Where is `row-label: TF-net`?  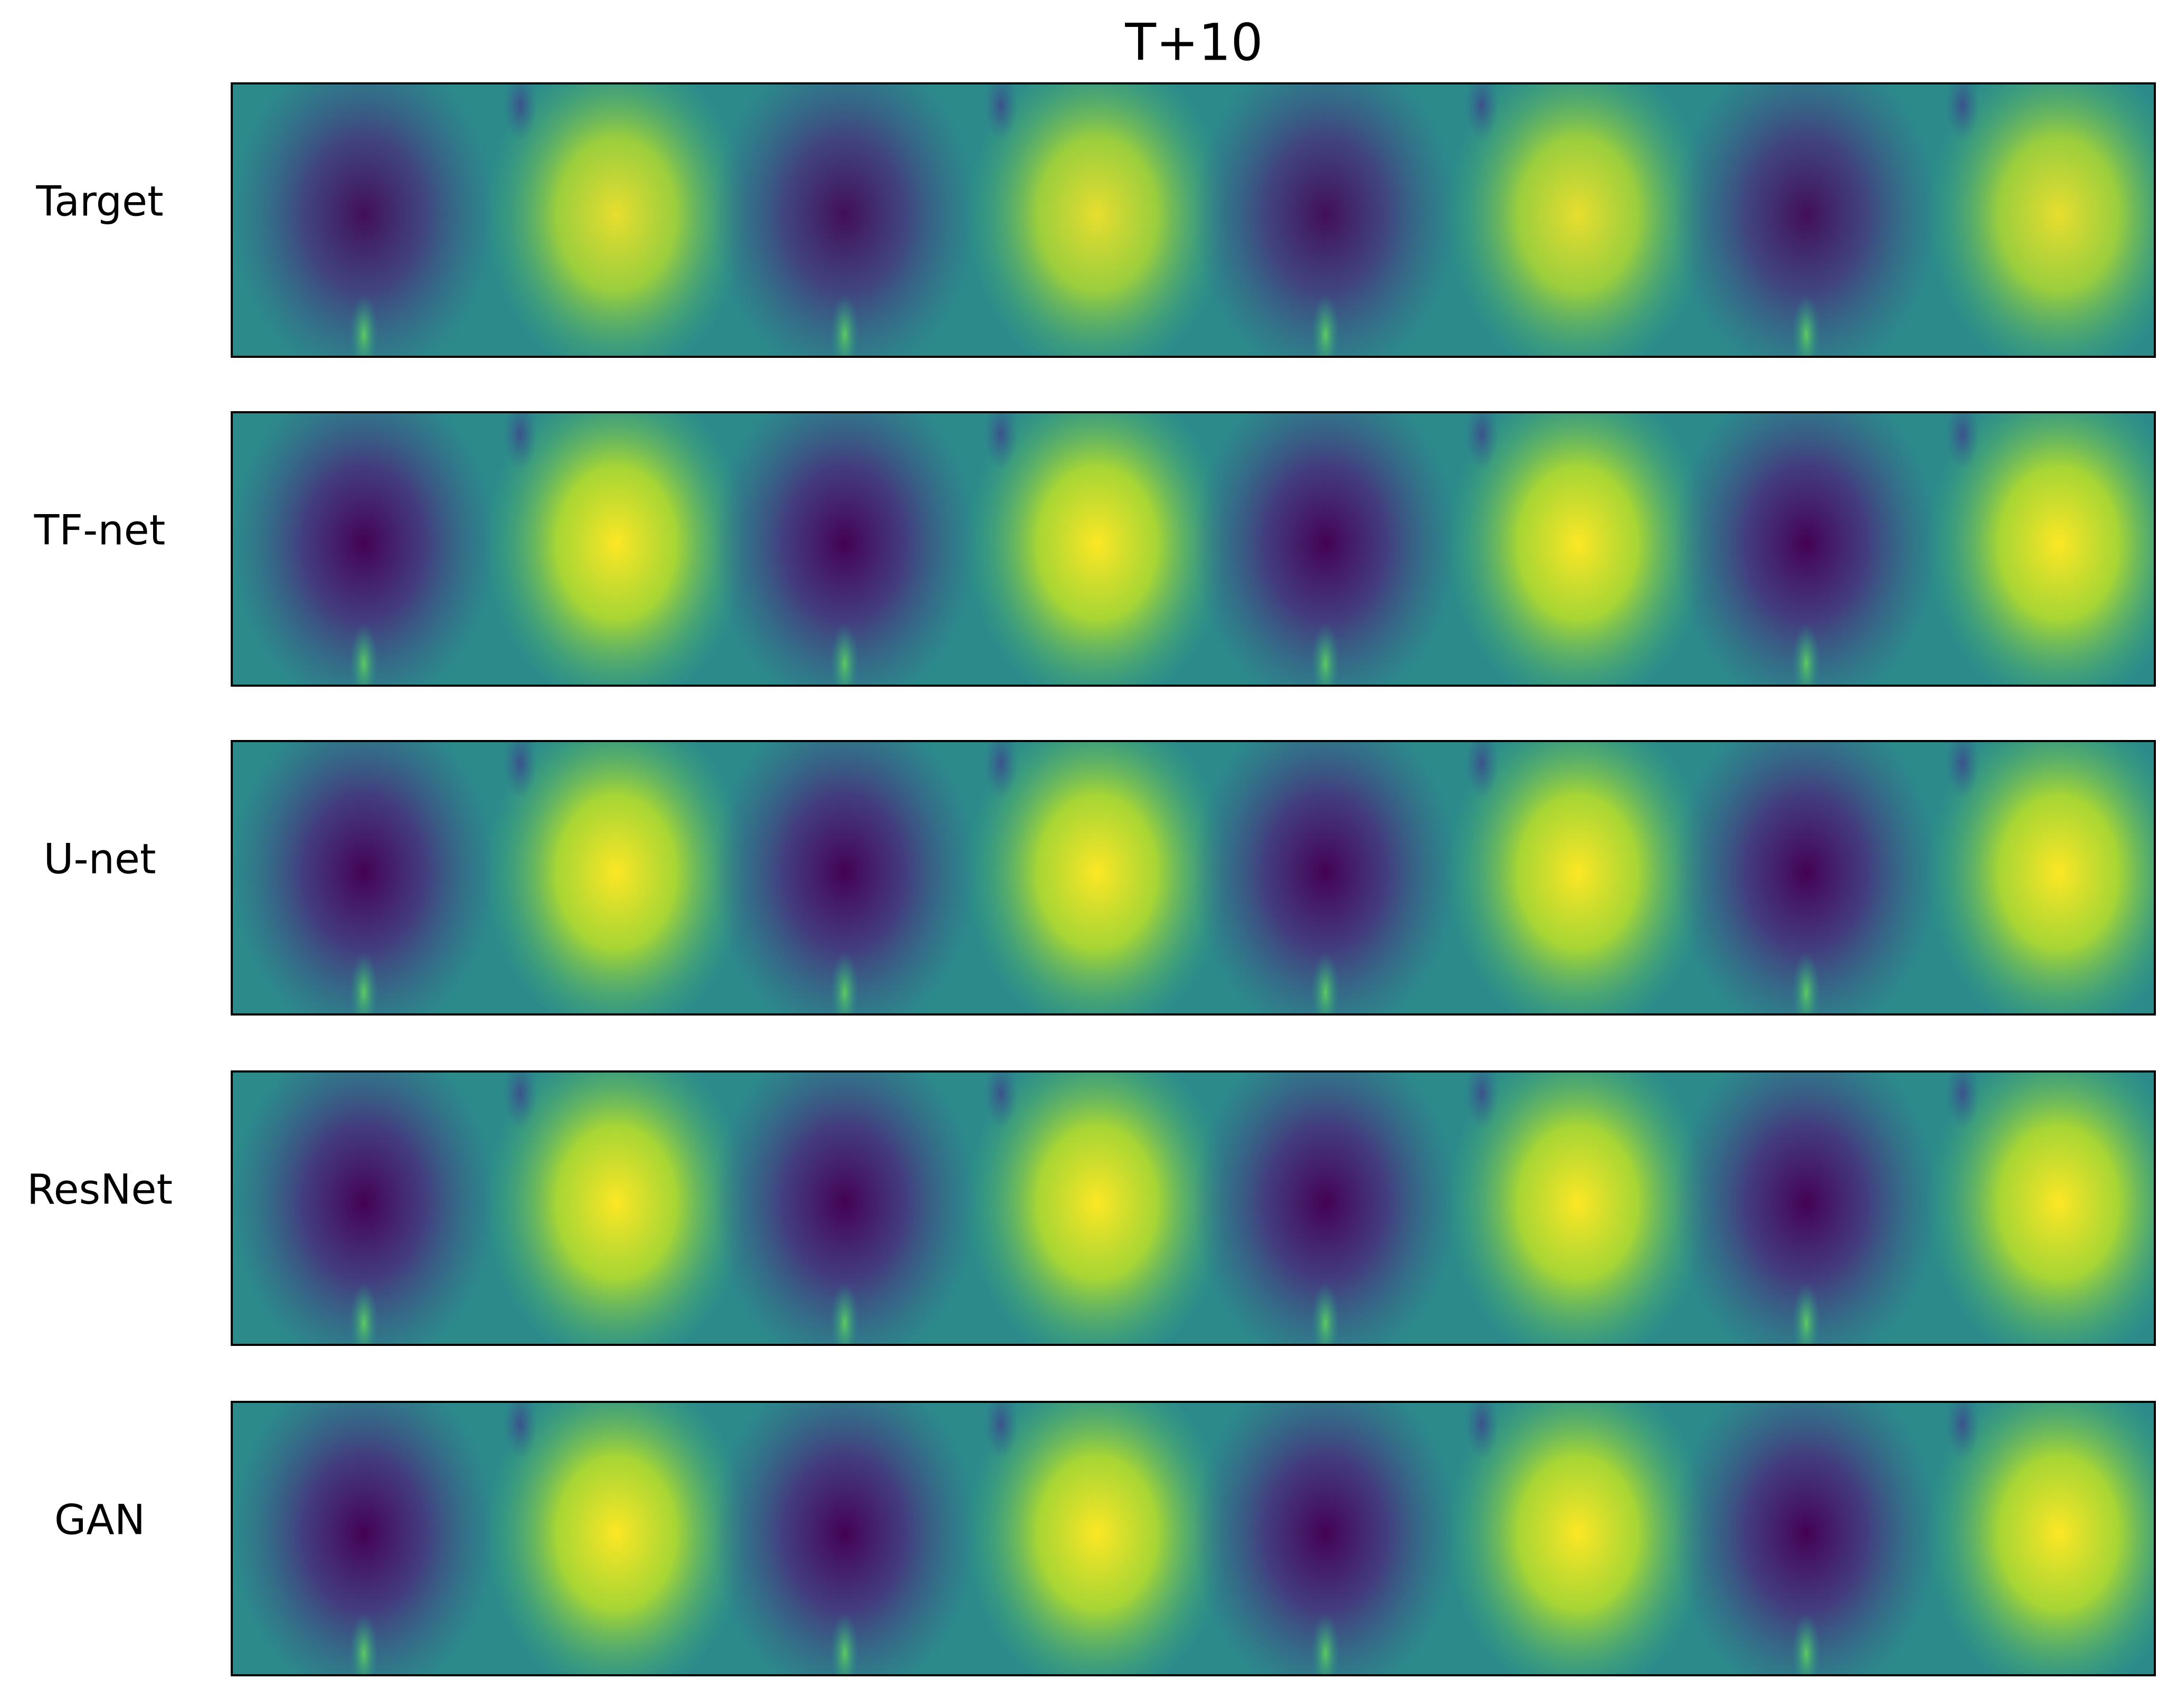 row-label: TF-net is located at coordinates (100, 530).